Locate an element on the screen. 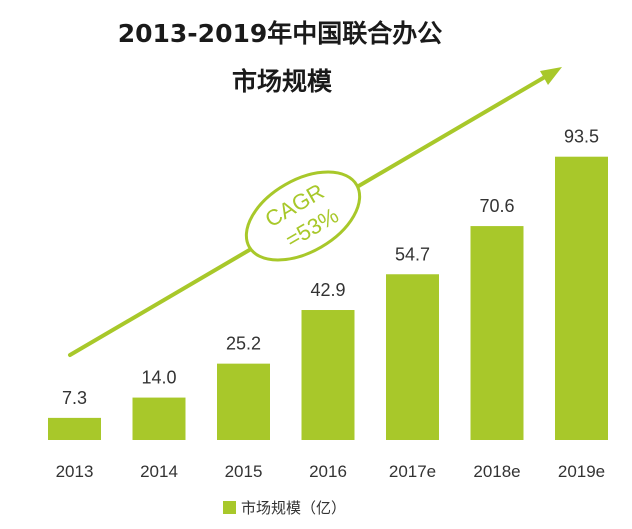 Image resolution: width=632 pixels, height=529 pixels. bar-2016 is located at coordinates (328, 375).